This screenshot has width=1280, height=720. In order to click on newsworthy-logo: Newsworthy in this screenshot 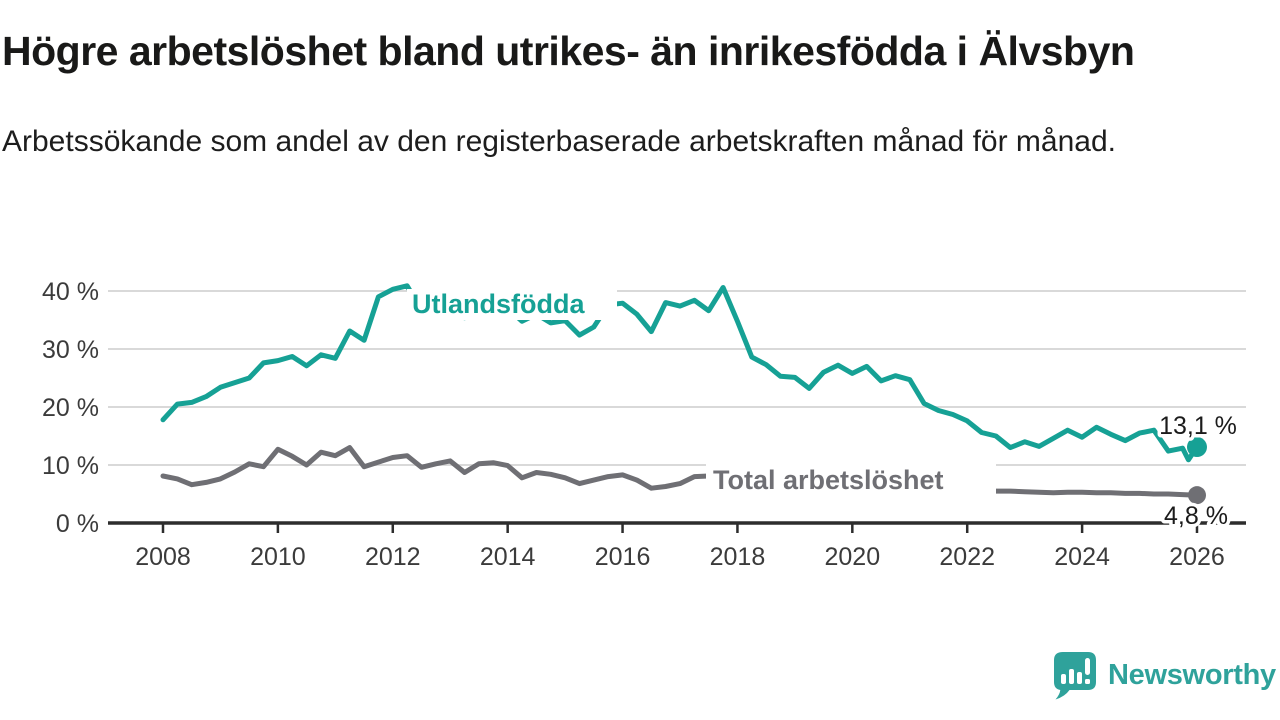, I will do `click(1164, 675)`.